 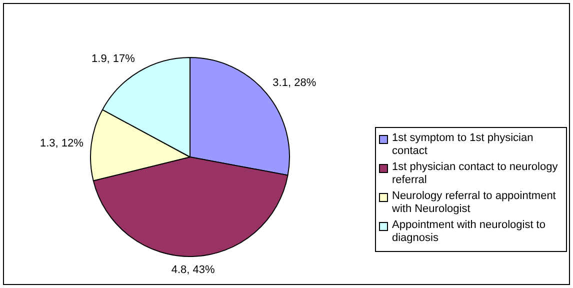 What do you see at coordinates (294, 82) in the screenshot?
I see `data-label: 3.1, 28%` at bounding box center [294, 82].